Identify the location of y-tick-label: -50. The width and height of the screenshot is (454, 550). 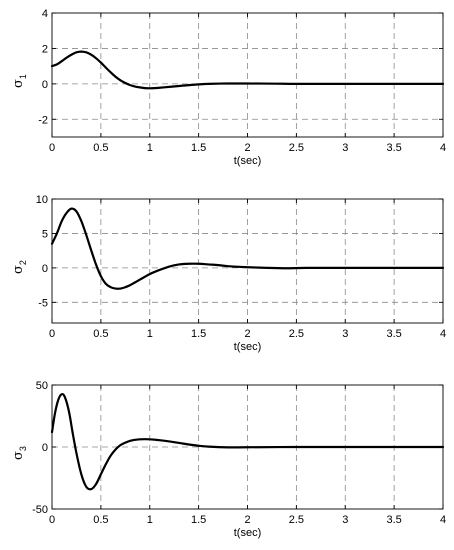
(40, 510).